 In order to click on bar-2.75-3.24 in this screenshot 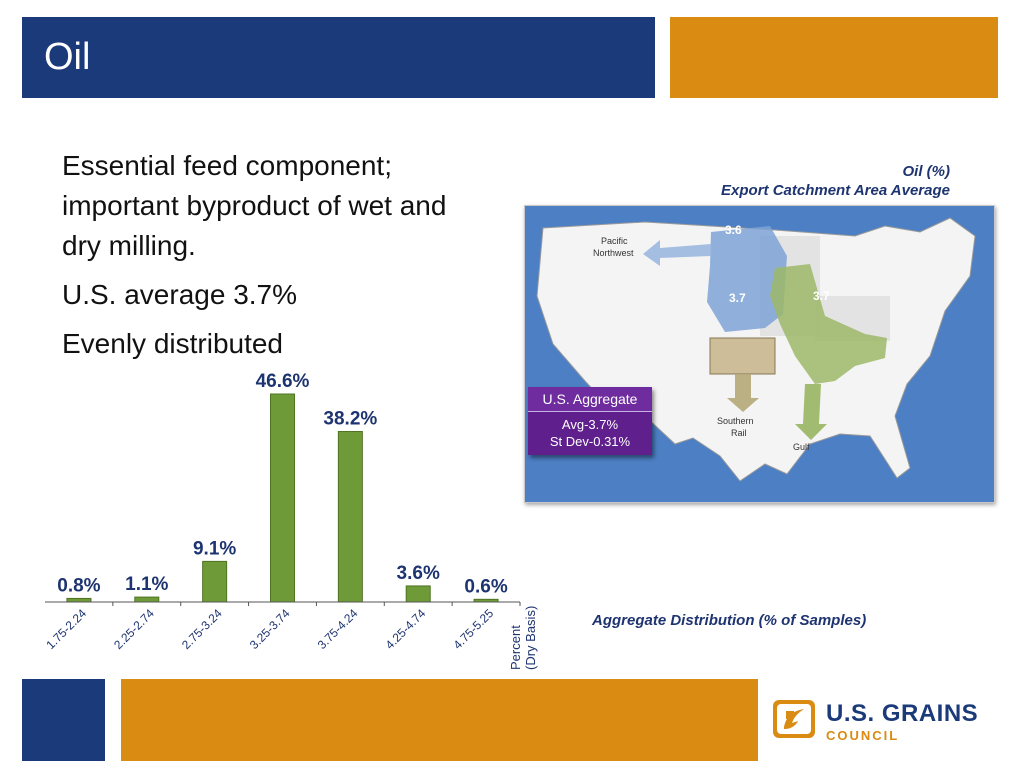, I will do `click(215, 581)`.